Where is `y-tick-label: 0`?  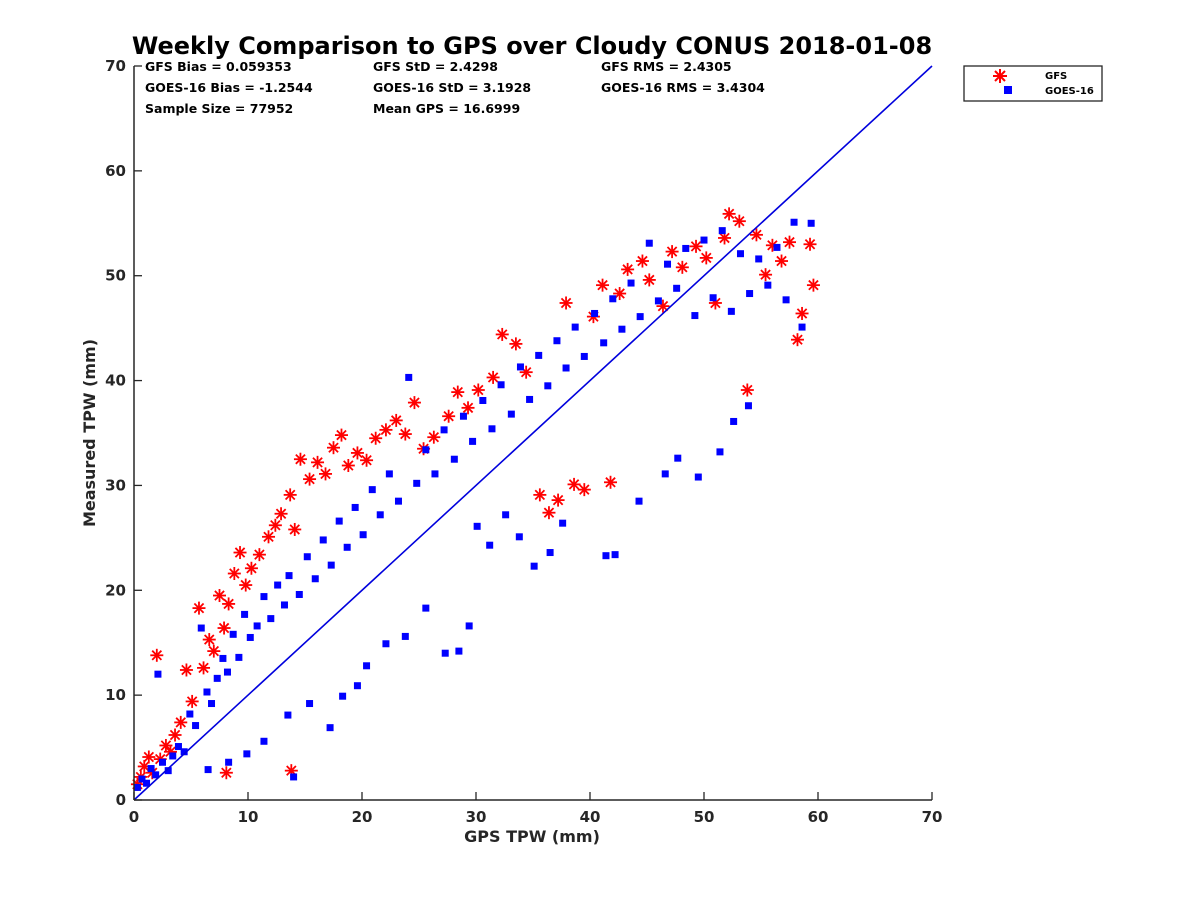
y-tick-label: 0 is located at coordinates (121, 800).